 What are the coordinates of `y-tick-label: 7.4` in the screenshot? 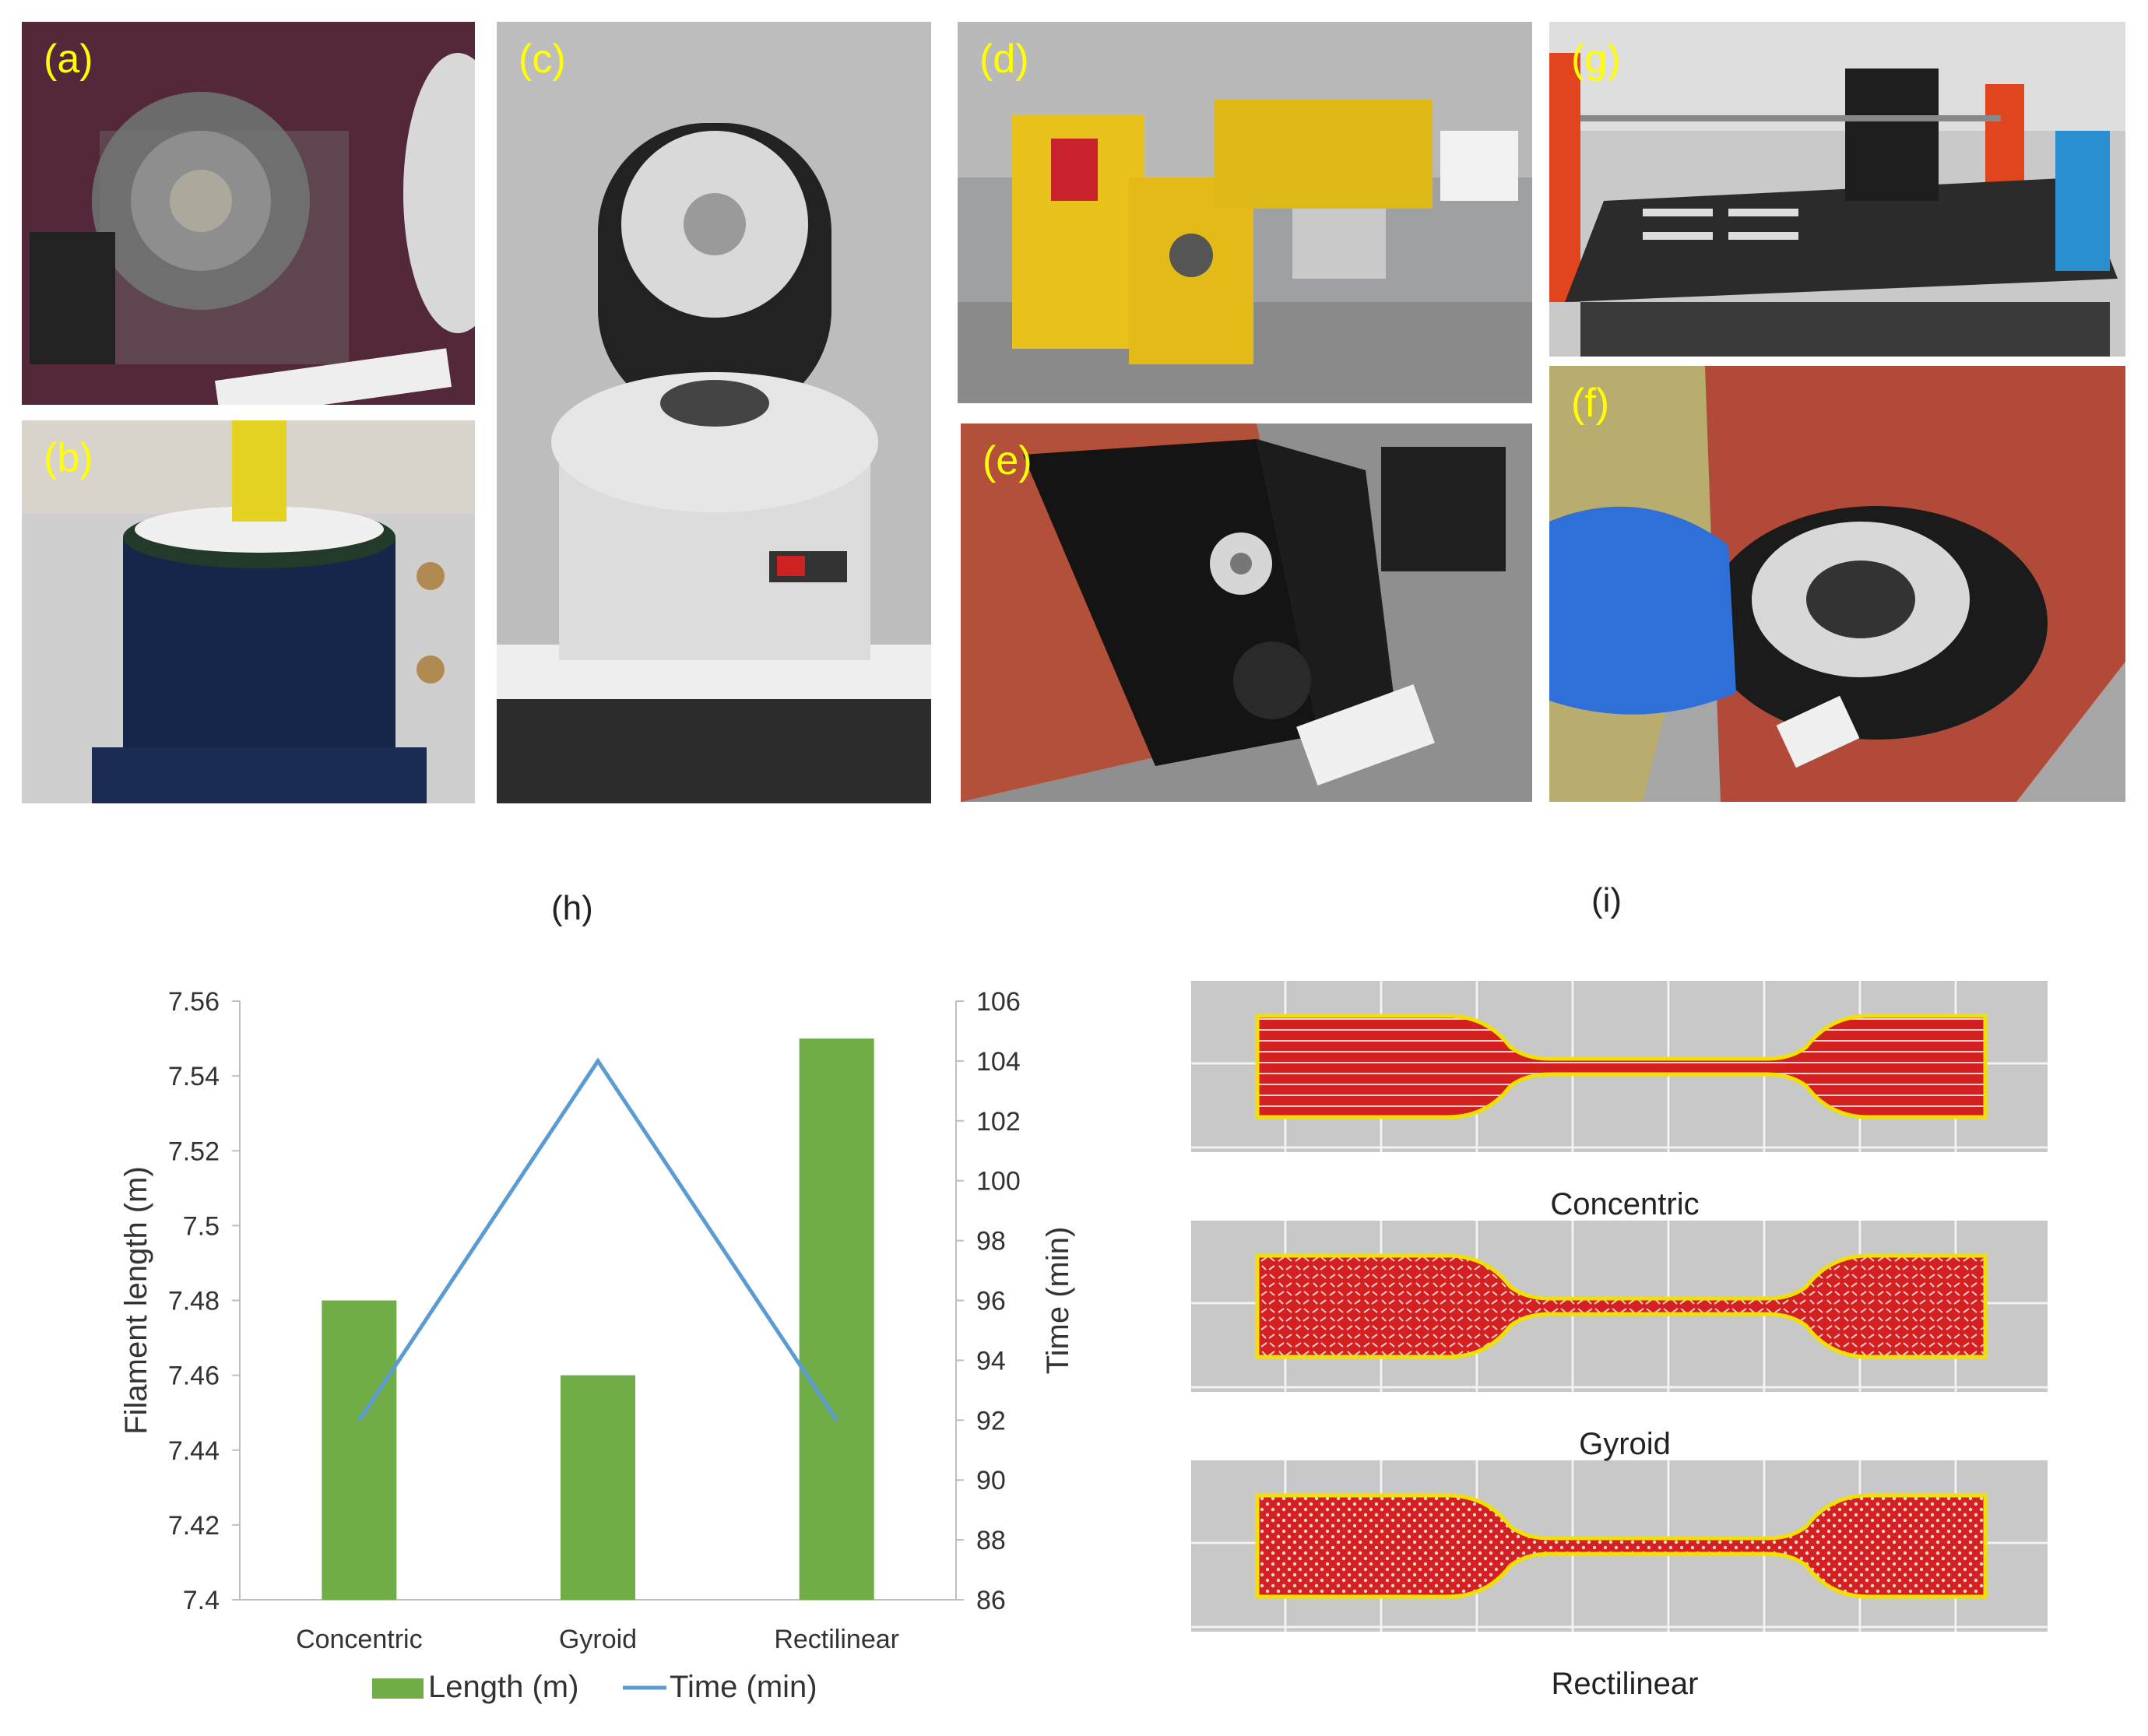 It's located at (201, 1600).